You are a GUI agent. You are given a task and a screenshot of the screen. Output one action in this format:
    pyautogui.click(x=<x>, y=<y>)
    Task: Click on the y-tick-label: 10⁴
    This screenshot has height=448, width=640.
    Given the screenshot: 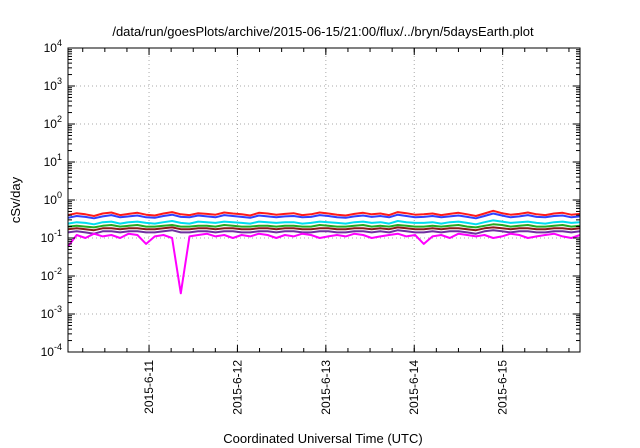 What is the action you would take?
    pyautogui.click(x=53, y=46)
    